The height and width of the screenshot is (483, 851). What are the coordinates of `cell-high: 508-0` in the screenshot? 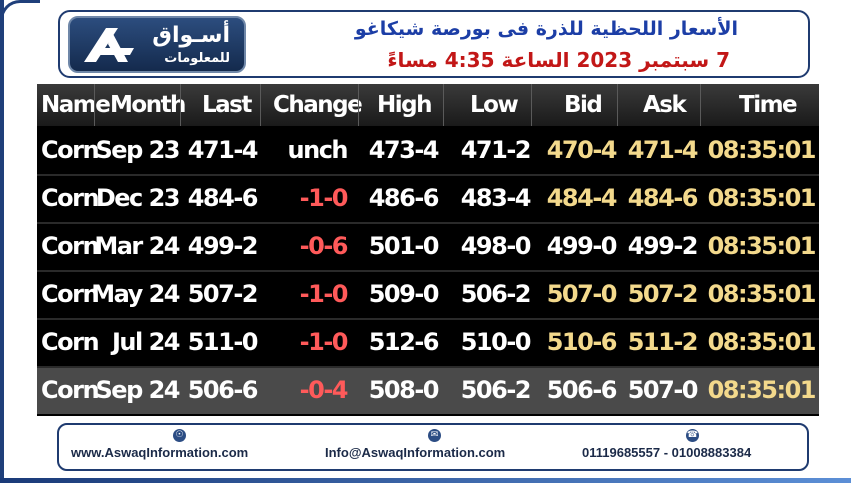 It's located at (404, 390).